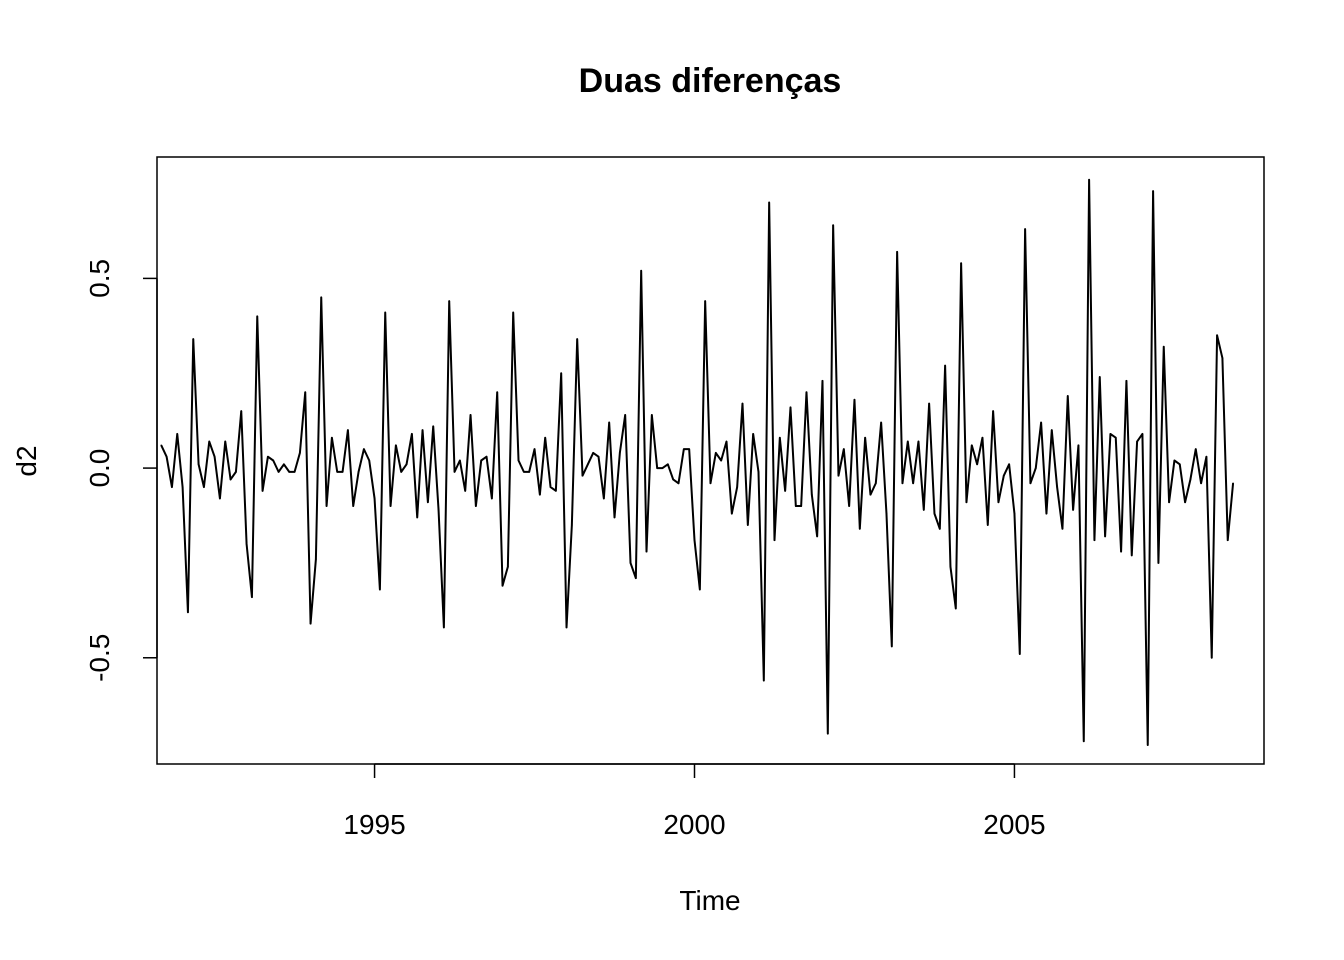  What do you see at coordinates (99, 278) in the screenshot?
I see `y-tick-label-0.5: 0.5` at bounding box center [99, 278].